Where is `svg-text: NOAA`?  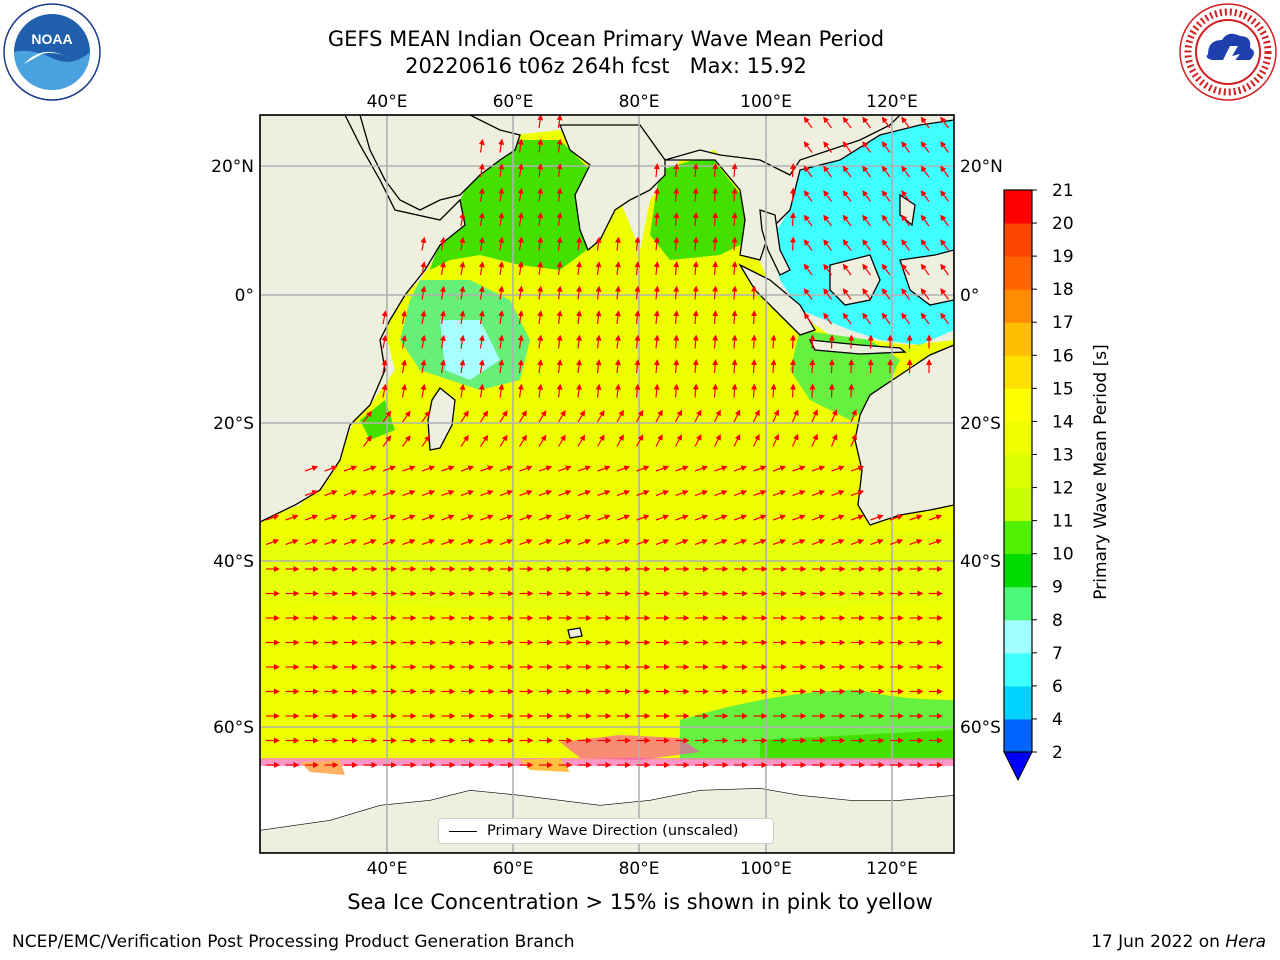
svg-text: NOAA is located at coordinates (51, 39).